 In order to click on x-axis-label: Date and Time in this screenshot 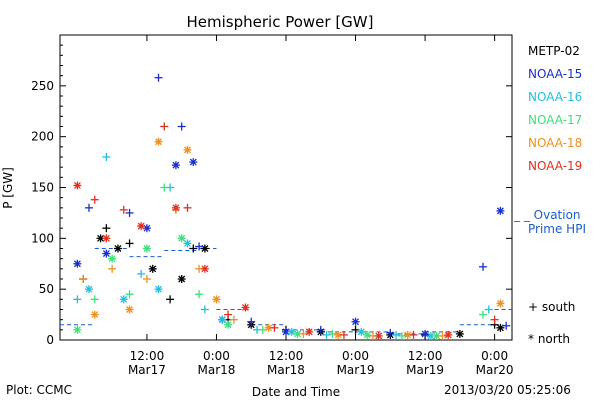, I will do `click(296, 392)`.